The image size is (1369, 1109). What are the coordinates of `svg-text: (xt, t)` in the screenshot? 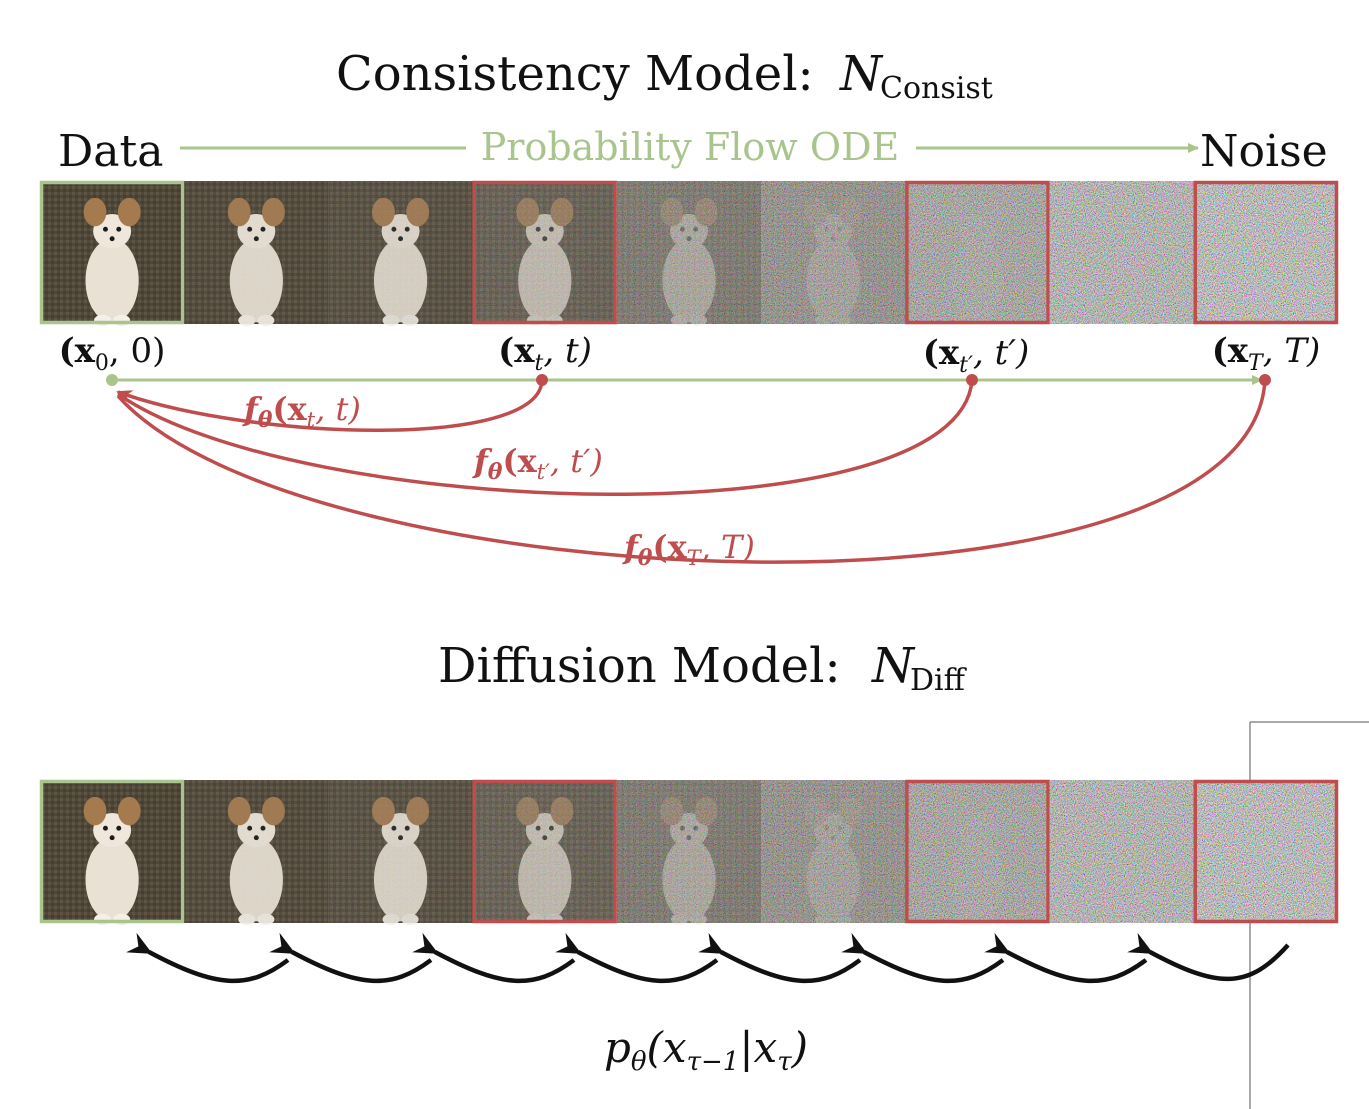 It's located at (545, 353).